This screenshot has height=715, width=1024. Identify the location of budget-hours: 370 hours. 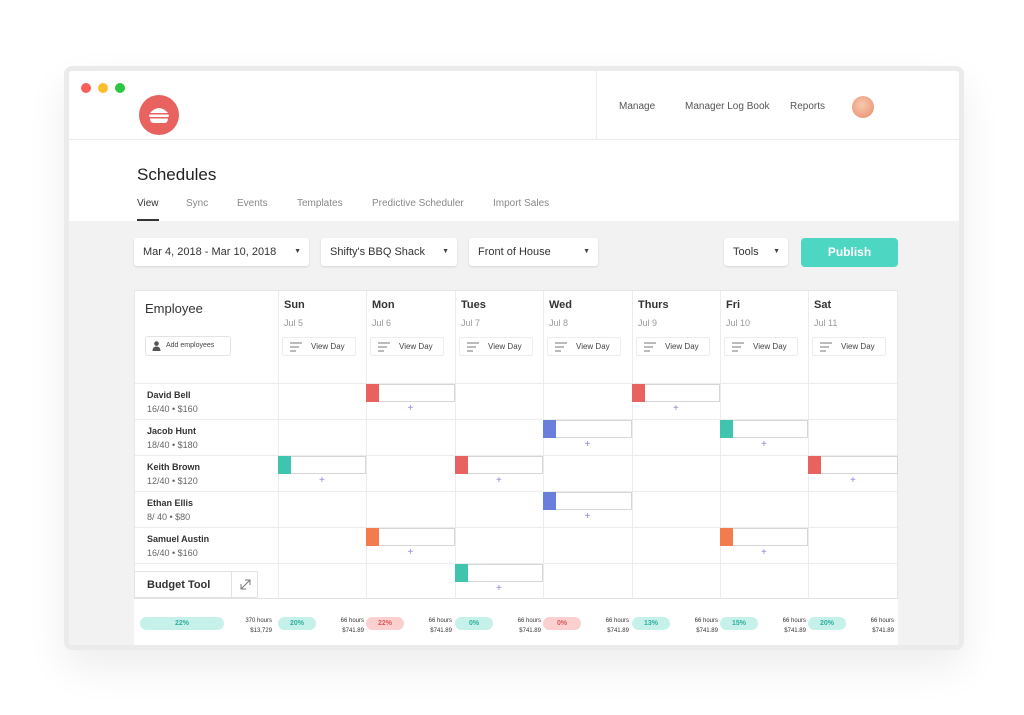
(258, 621).